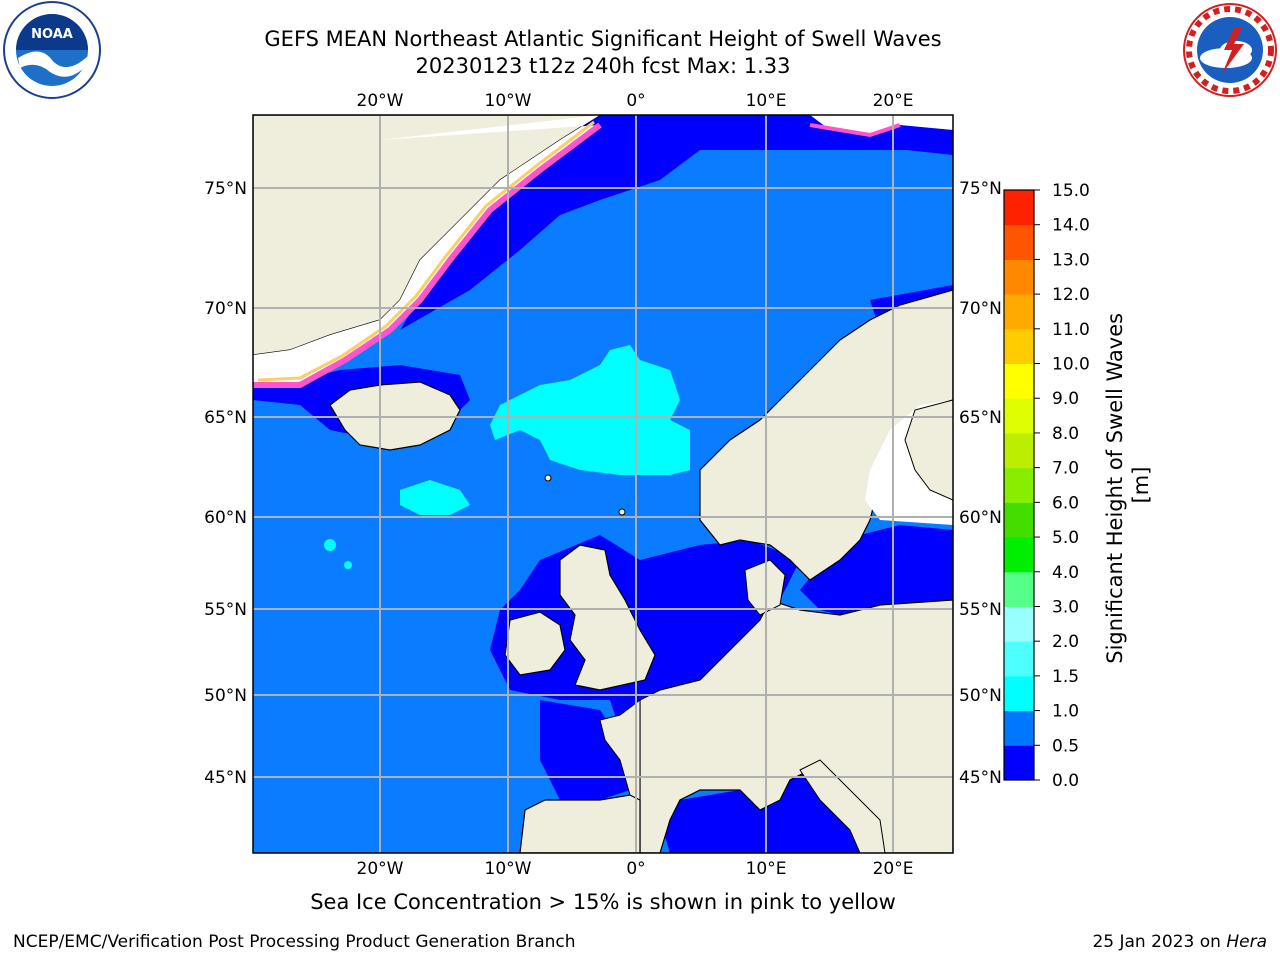 The width and height of the screenshot is (1280, 960). Describe the element at coordinates (1065, 573) in the screenshot. I see `colorbar-tick-label: 4.0` at that location.